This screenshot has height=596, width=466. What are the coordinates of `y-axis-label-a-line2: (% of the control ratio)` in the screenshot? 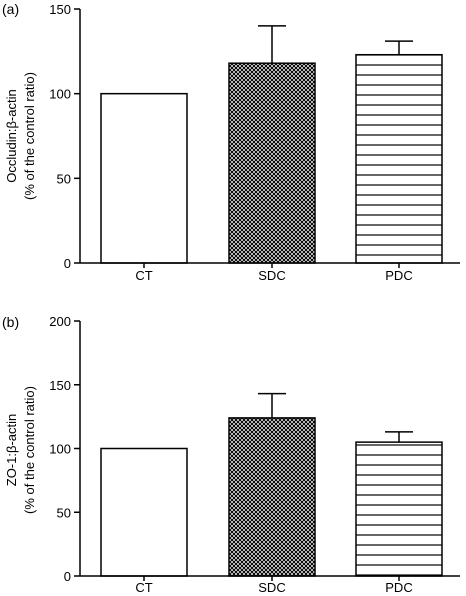 It's located at (29, 136).